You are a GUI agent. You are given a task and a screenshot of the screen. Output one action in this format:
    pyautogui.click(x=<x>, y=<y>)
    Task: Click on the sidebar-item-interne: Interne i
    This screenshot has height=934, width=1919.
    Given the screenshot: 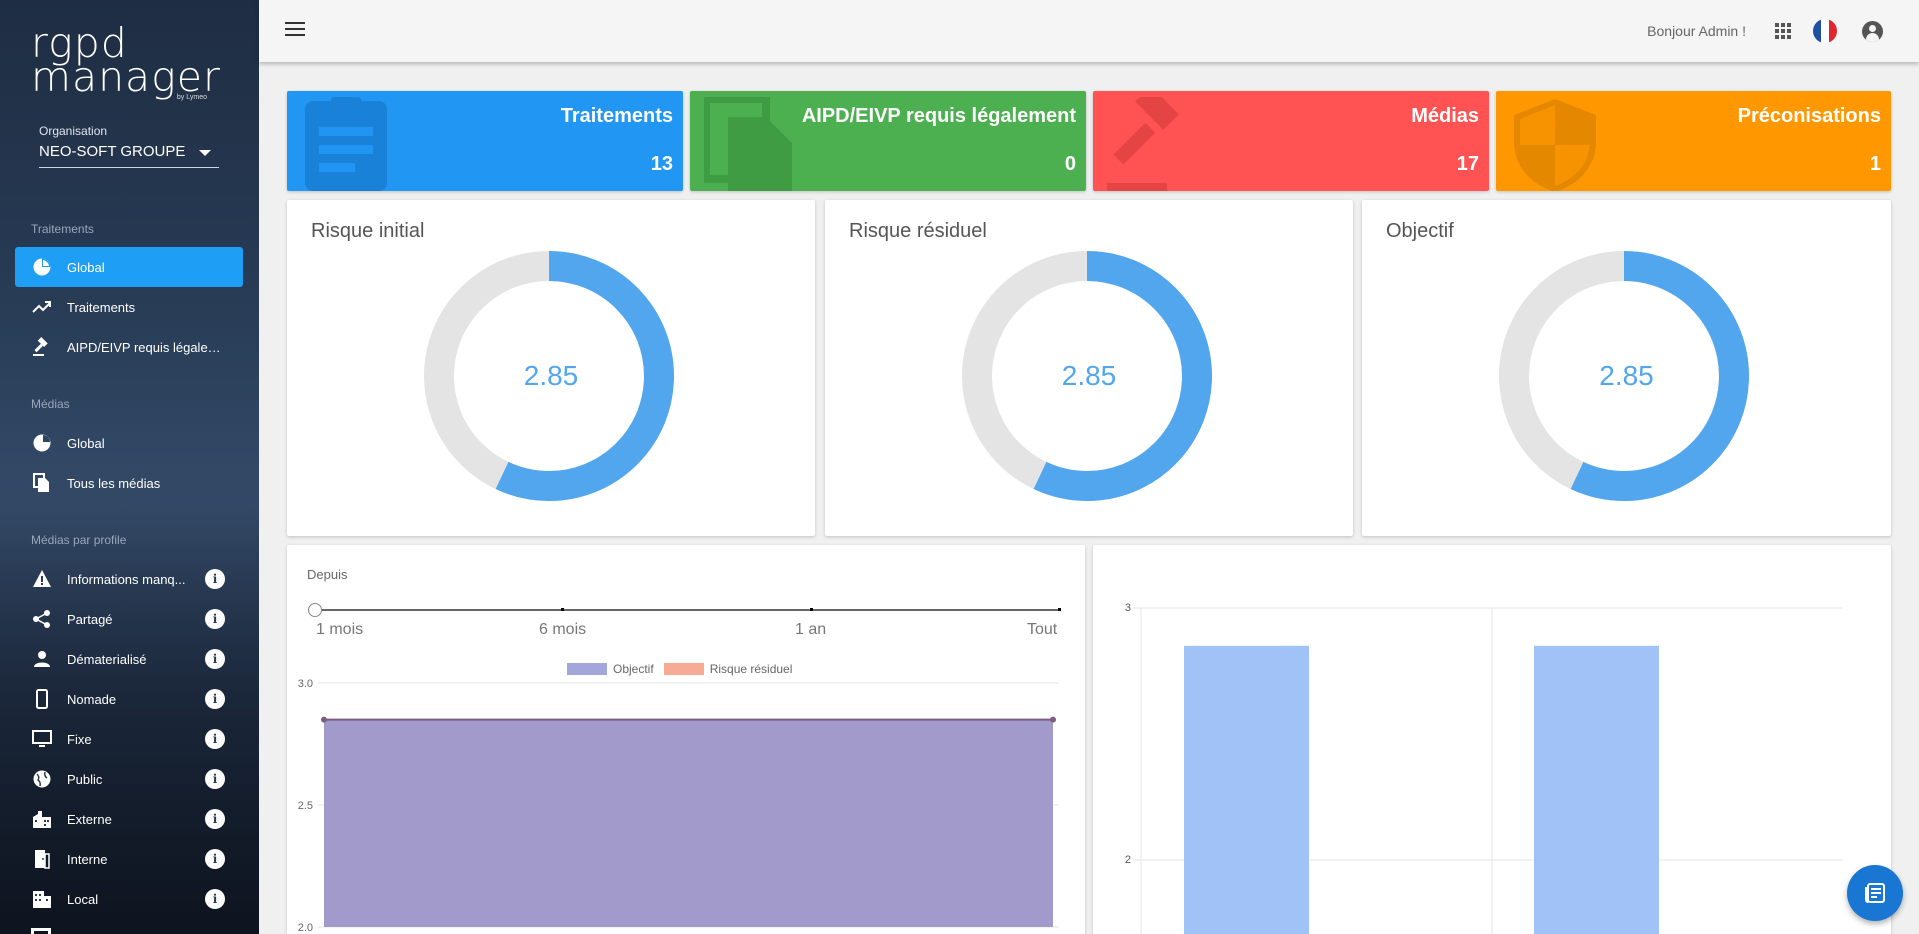 What is the action you would take?
    pyautogui.click(x=129, y=859)
    